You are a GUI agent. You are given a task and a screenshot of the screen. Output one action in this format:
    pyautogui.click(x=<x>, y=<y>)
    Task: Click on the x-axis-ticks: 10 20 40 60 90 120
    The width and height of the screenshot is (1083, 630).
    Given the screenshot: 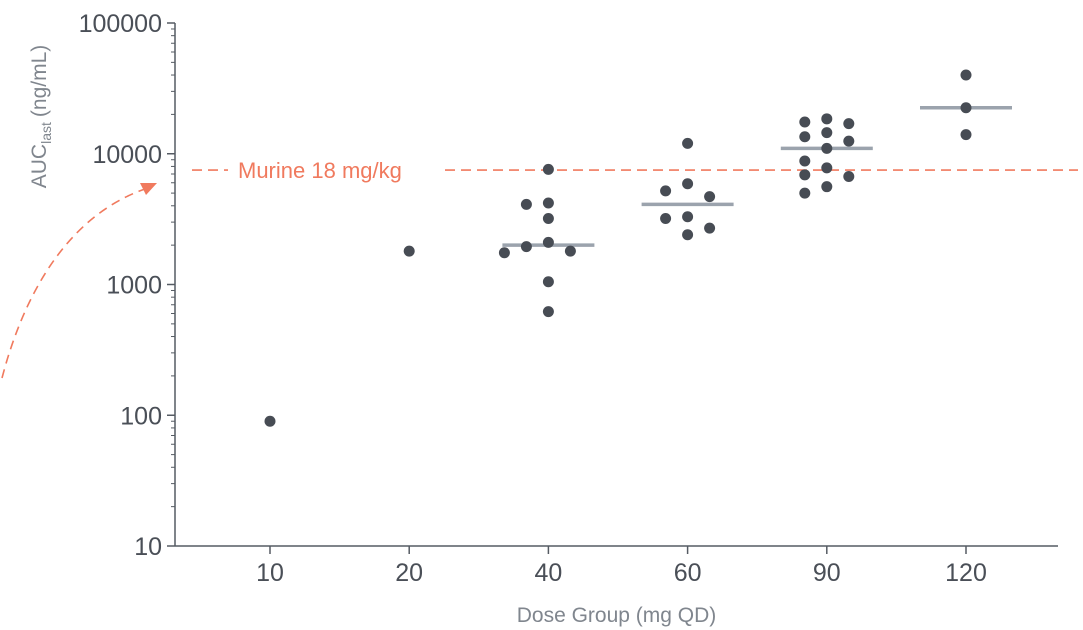 What is the action you would take?
    pyautogui.click(x=621, y=566)
    